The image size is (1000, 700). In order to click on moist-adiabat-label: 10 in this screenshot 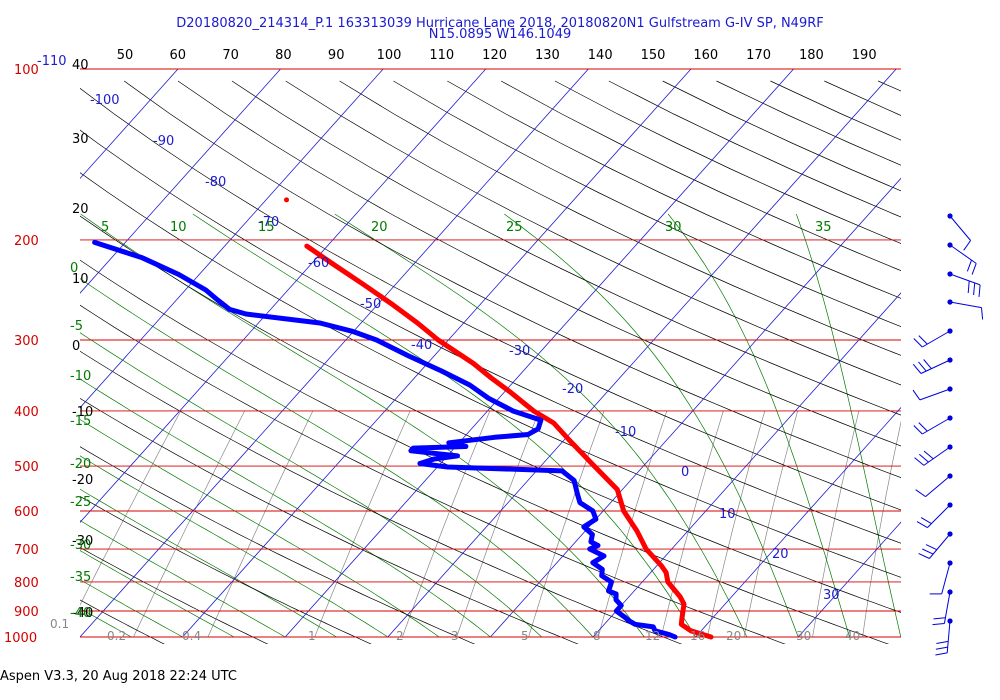, I will do `click(178, 227)`.